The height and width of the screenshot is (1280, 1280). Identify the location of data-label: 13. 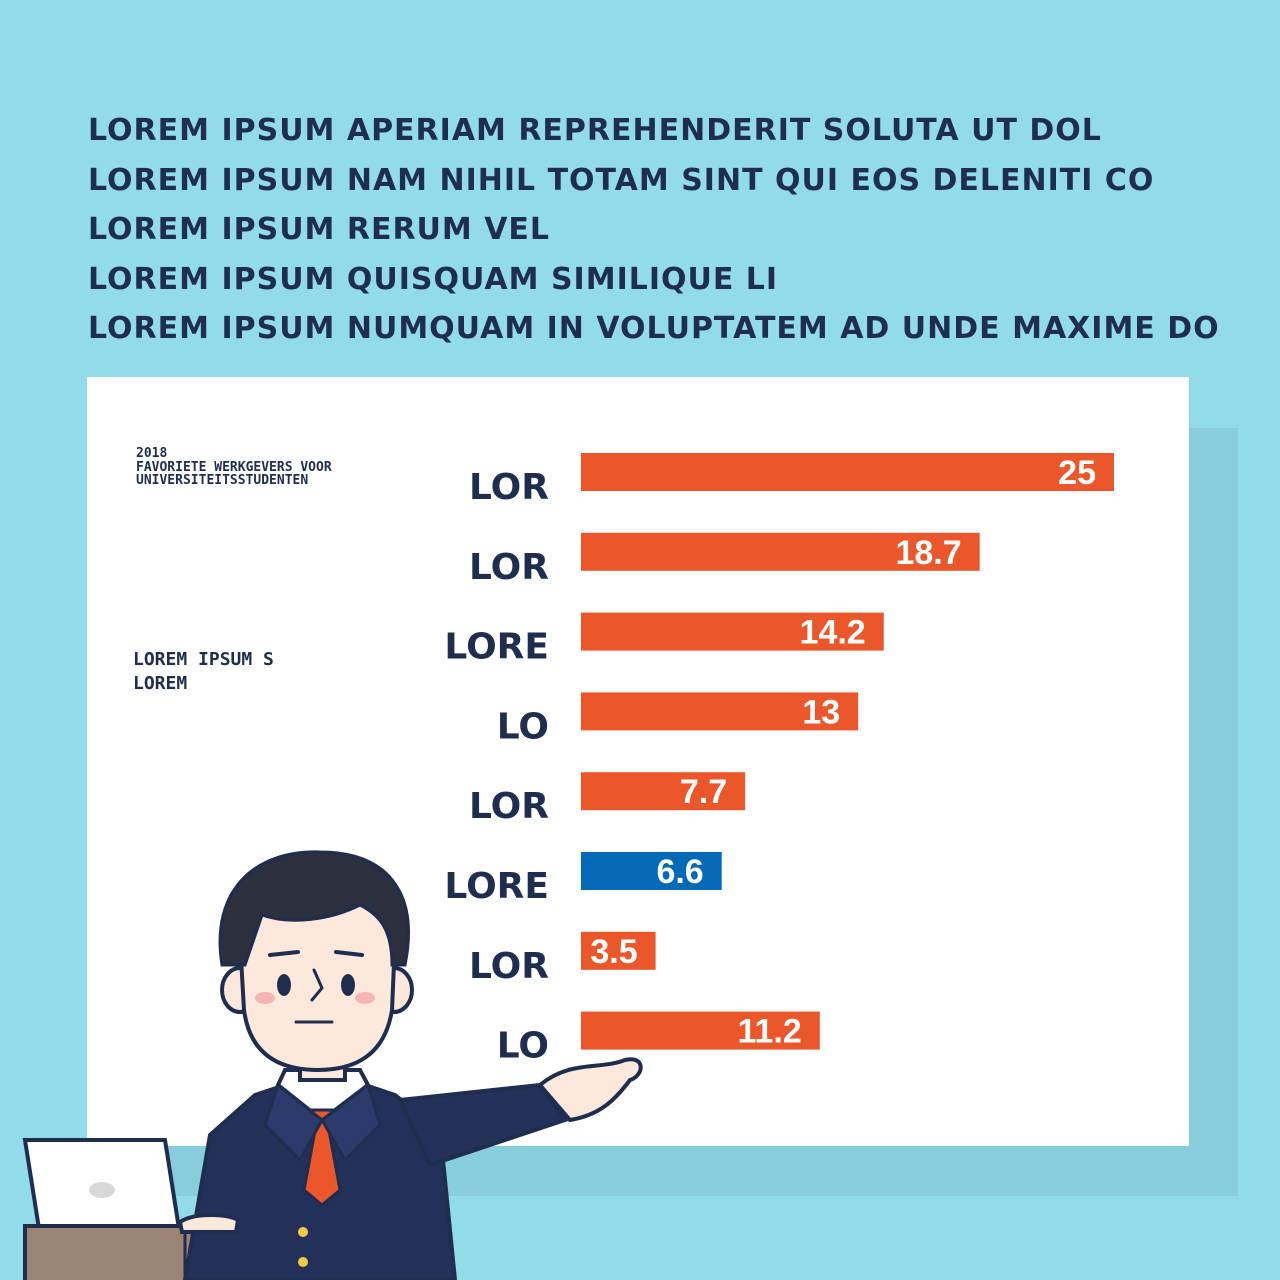
(821, 712).